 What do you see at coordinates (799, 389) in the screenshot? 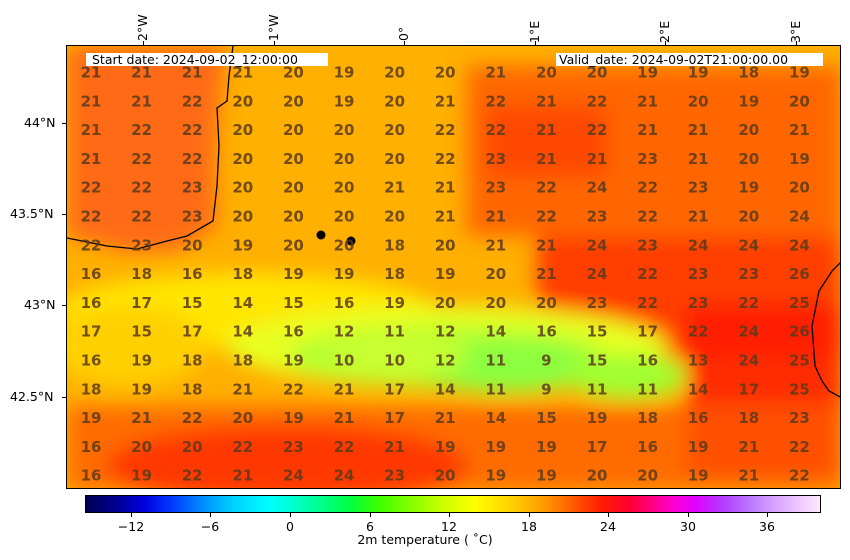
I see `temperature-value: 25` at bounding box center [799, 389].